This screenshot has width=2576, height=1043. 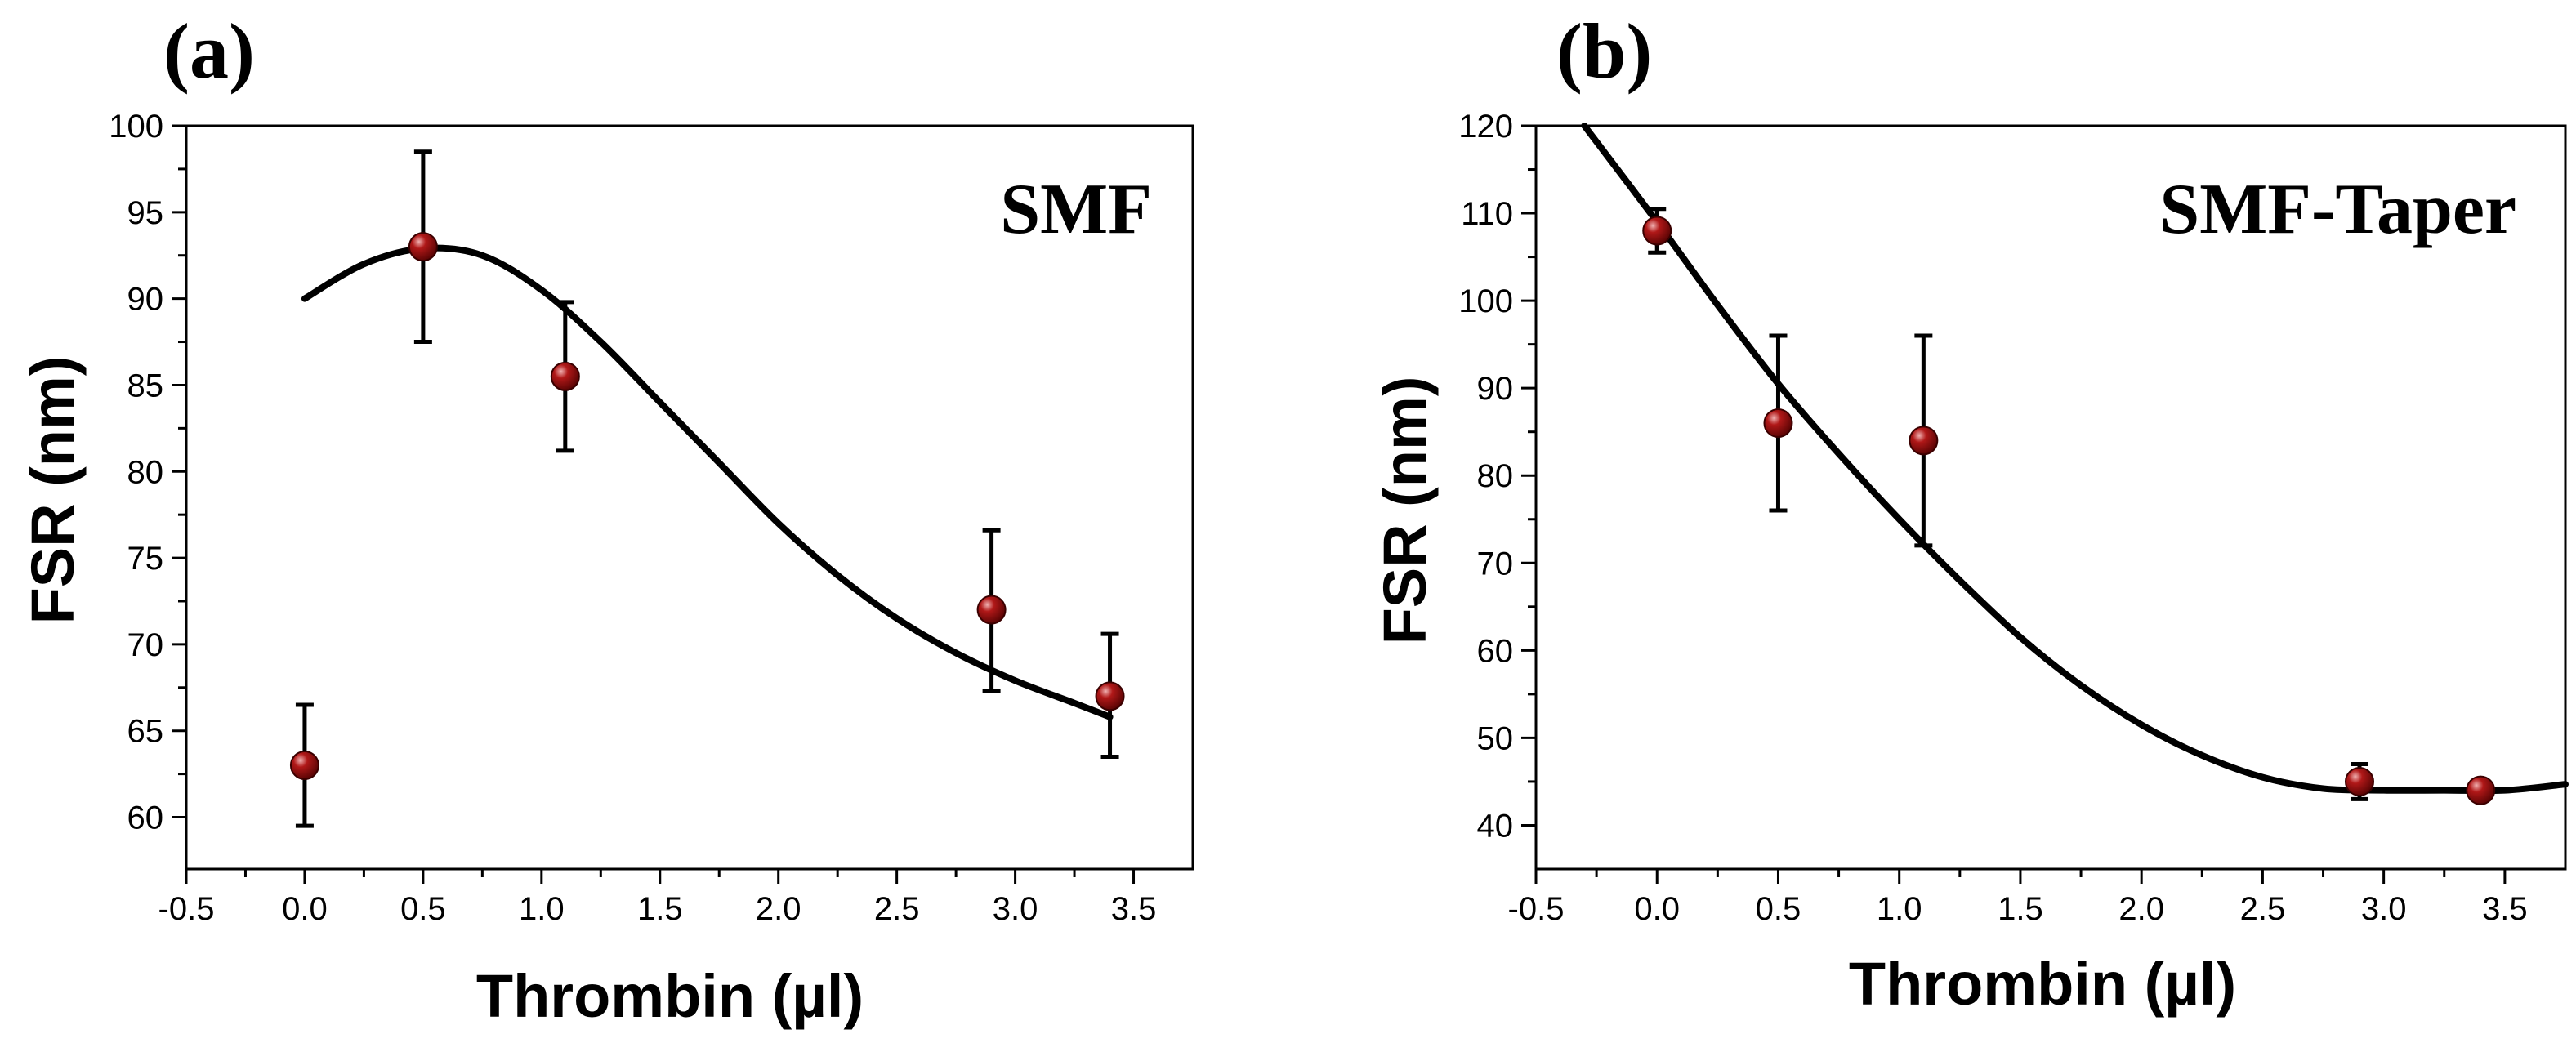 I want to click on y-tick-label: 120, so click(x=1485, y=127).